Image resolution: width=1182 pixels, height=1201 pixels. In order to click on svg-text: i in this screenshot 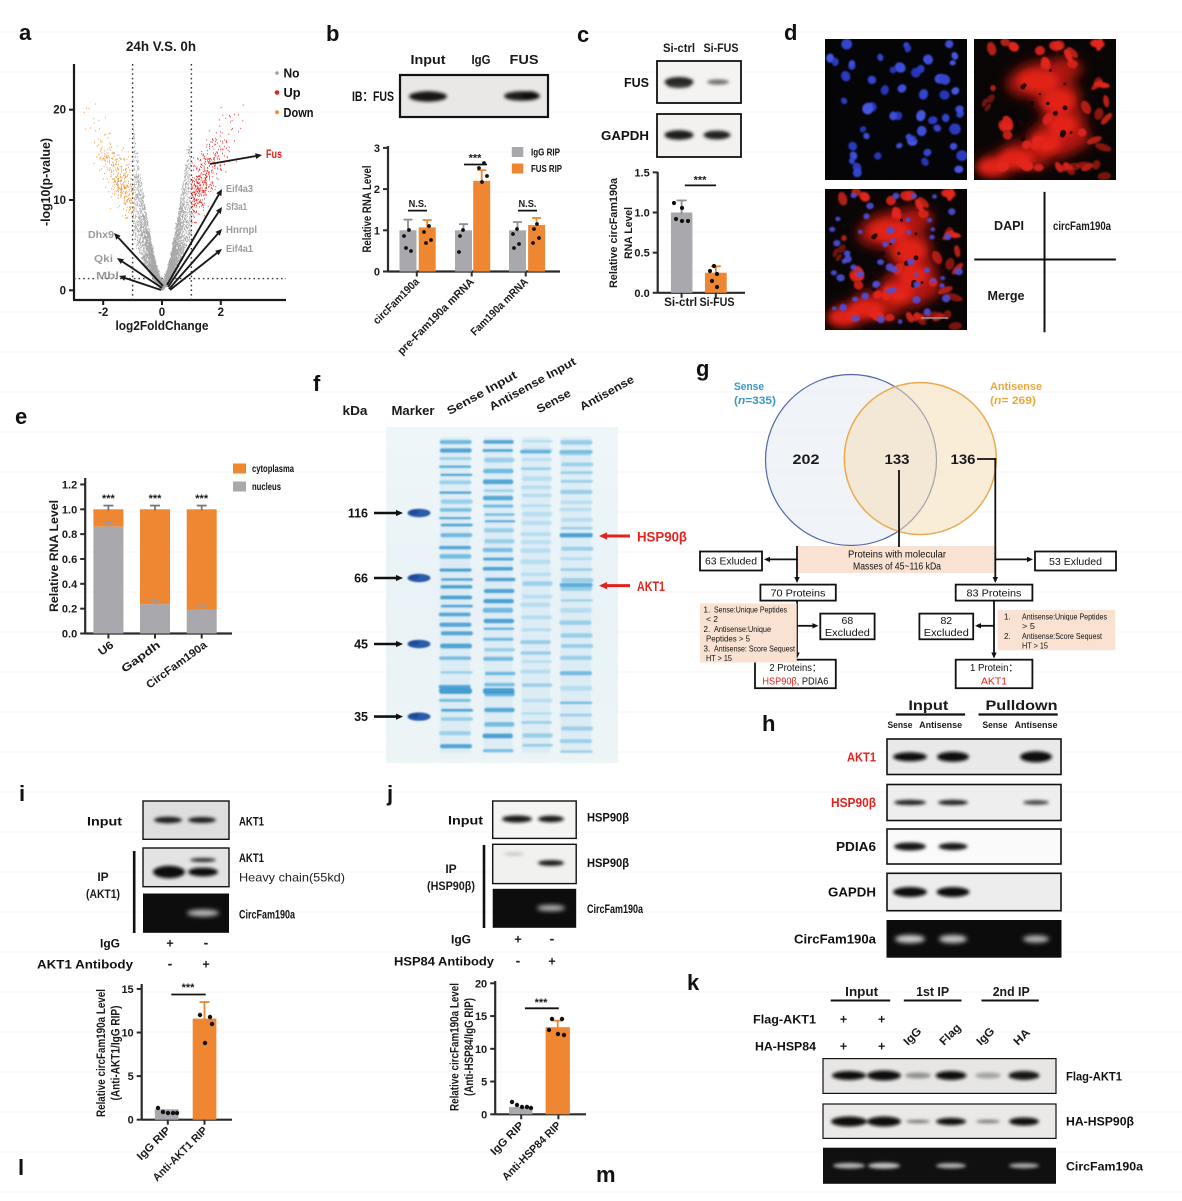, I will do `click(22, 793)`.